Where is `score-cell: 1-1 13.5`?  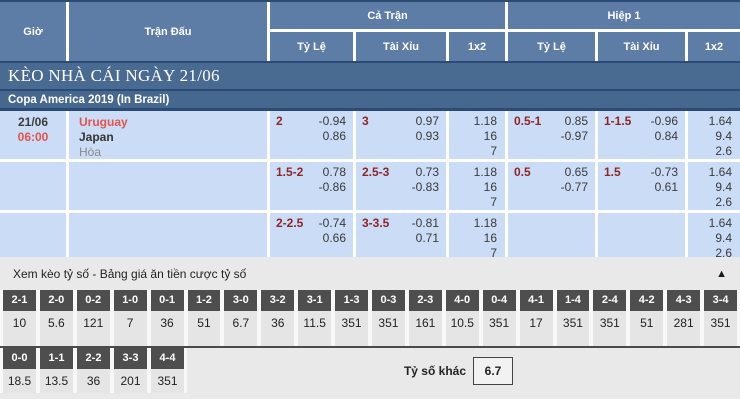
score-cell: 1-1 13.5 is located at coordinates (56, 370).